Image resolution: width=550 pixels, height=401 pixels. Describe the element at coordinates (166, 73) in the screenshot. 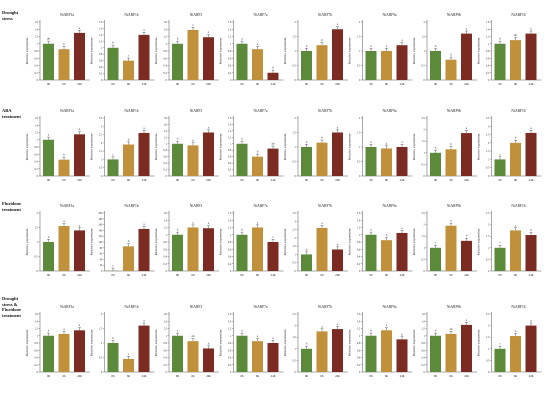

I see `y-tick-label-r0c2-1: 0.2` at that location.